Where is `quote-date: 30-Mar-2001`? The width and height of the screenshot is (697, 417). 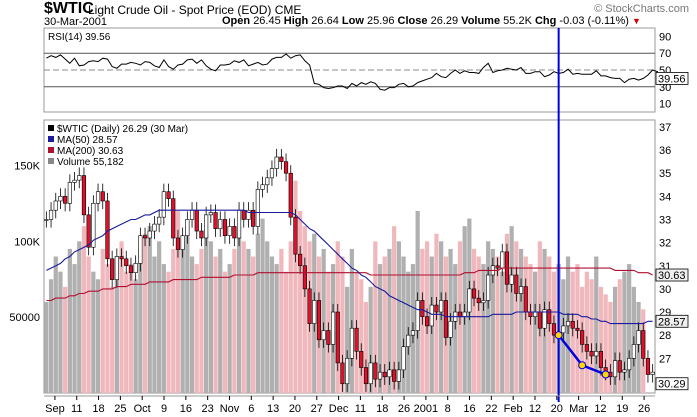
quote-date: 30-Mar-2001 is located at coordinates (75, 22).